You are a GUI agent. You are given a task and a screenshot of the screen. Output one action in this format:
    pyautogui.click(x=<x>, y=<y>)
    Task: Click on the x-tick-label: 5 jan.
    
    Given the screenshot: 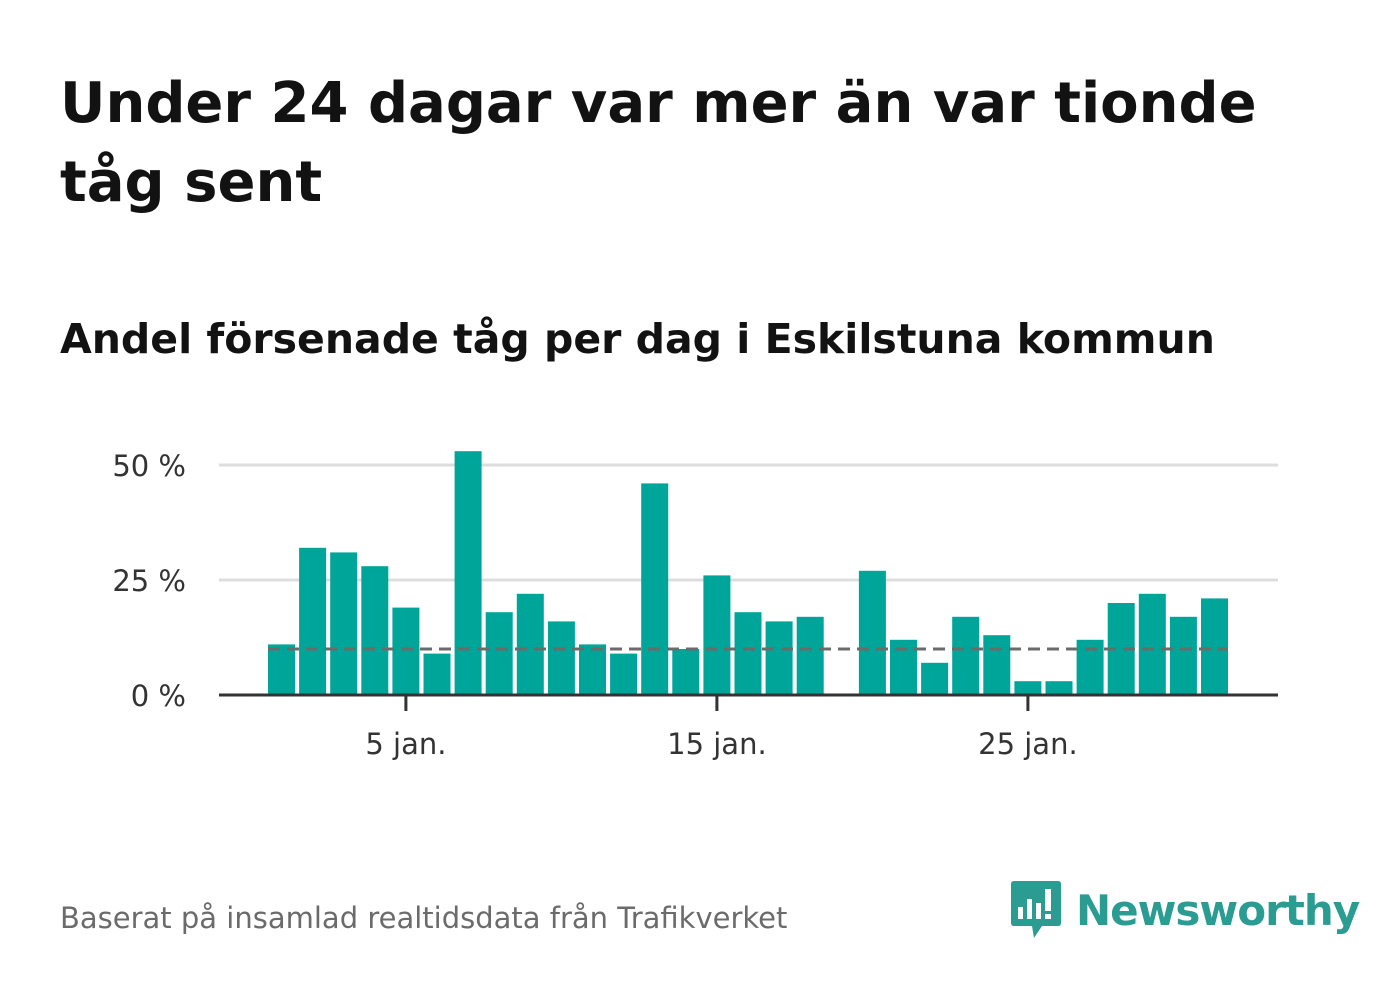 What is the action you would take?
    pyautogui.click(x=405, y=744)
    